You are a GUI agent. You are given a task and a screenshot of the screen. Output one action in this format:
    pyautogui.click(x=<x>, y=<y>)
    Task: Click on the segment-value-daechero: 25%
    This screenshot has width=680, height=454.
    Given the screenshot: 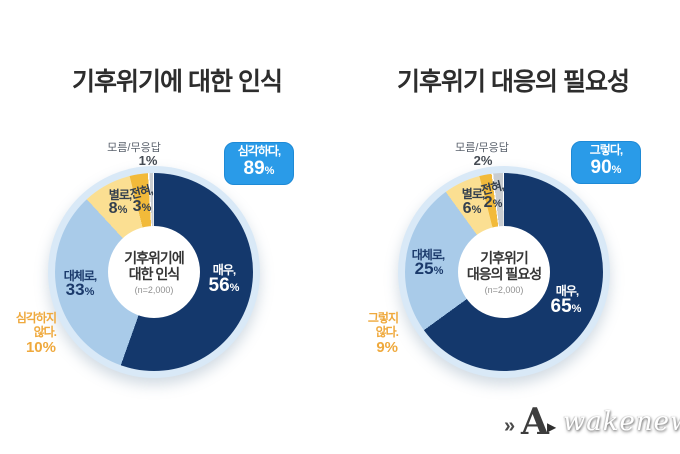 What is the action you would take?
    pyautogui.click(x=429, y=268)
    